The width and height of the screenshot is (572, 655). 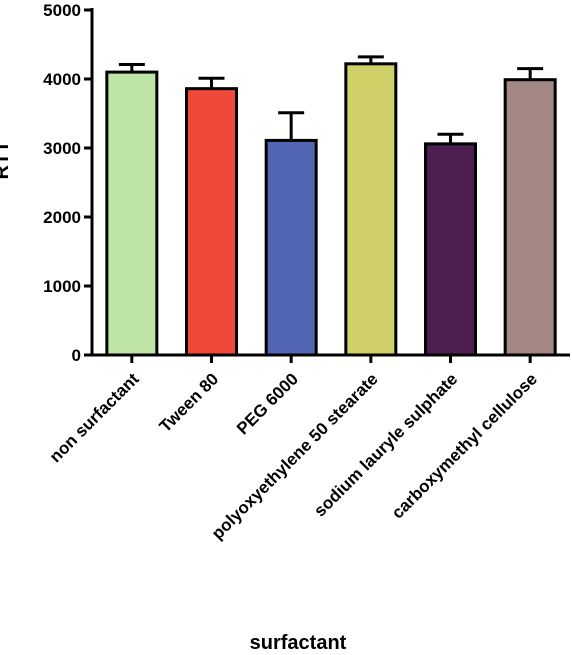 What do you see at coordinates (464, 445) in the screenshot?
I see `x-category-label: carboxymethyl cellulose` at bounding box center [464, 445].